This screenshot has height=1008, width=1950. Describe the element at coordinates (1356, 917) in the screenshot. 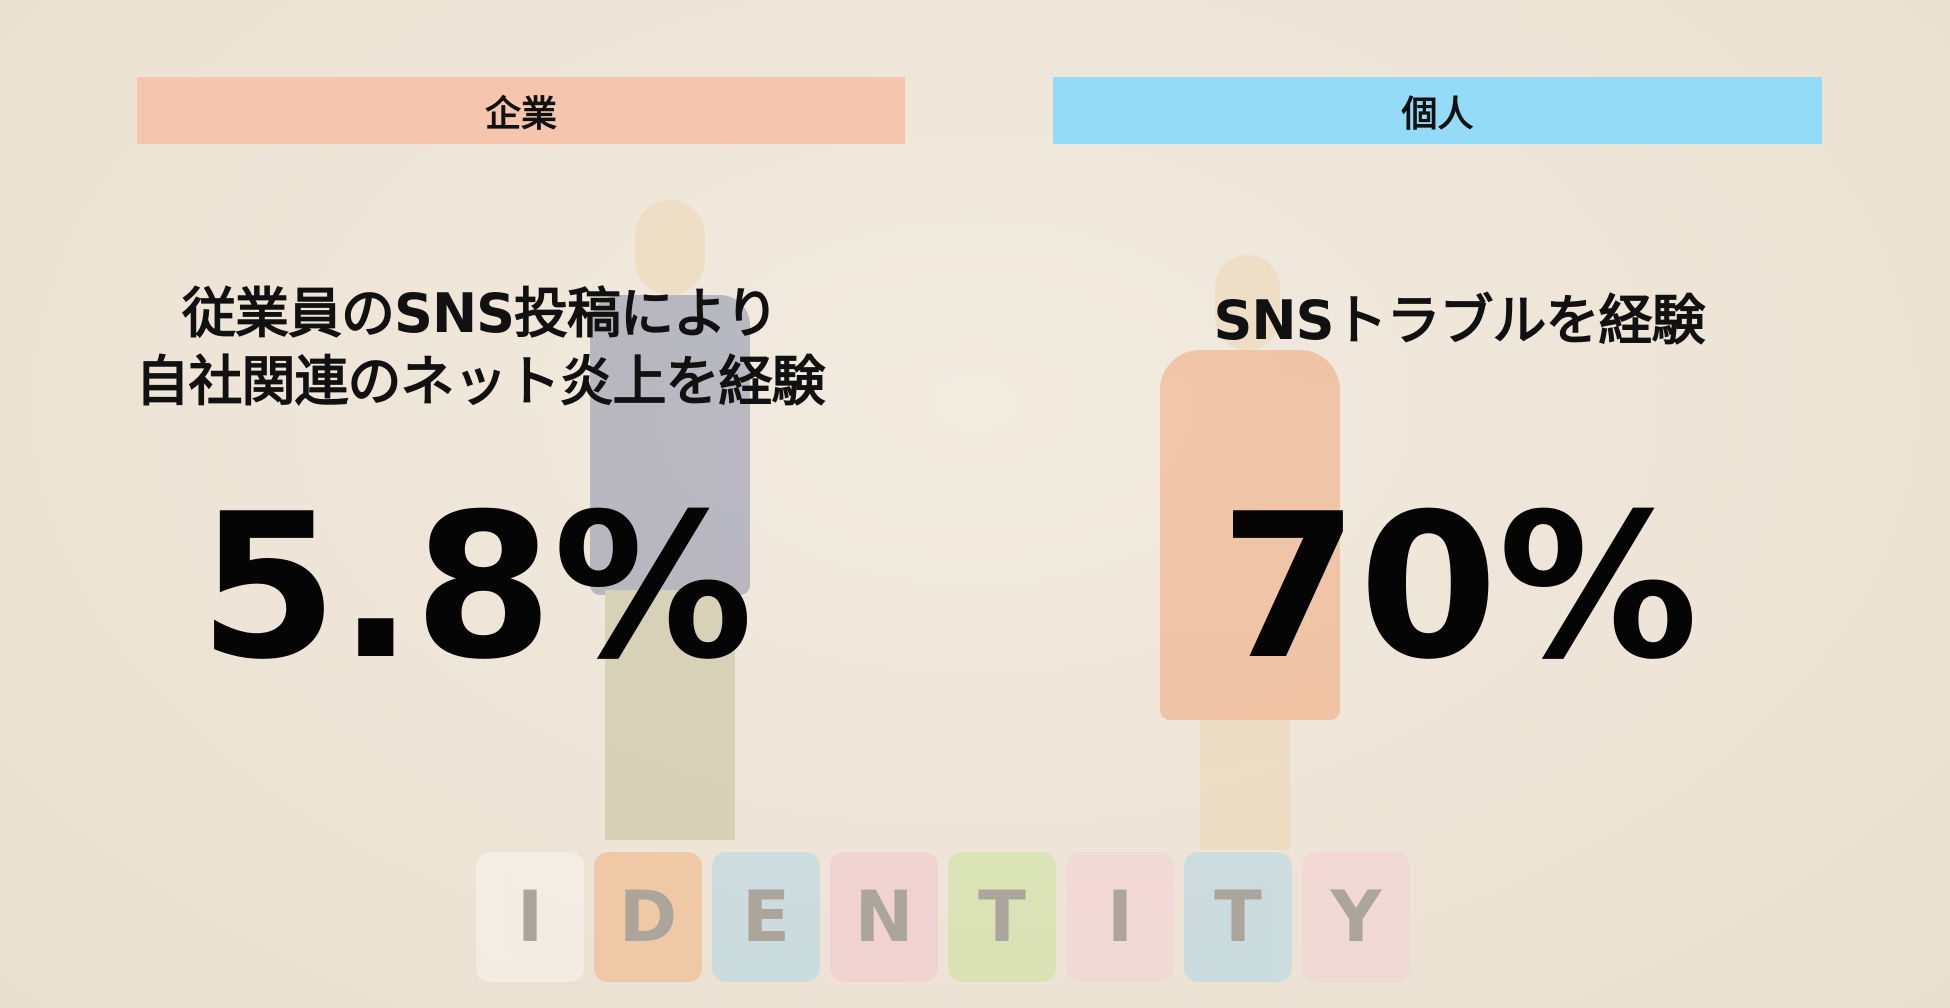

I see `block-letter: Y` at that location.